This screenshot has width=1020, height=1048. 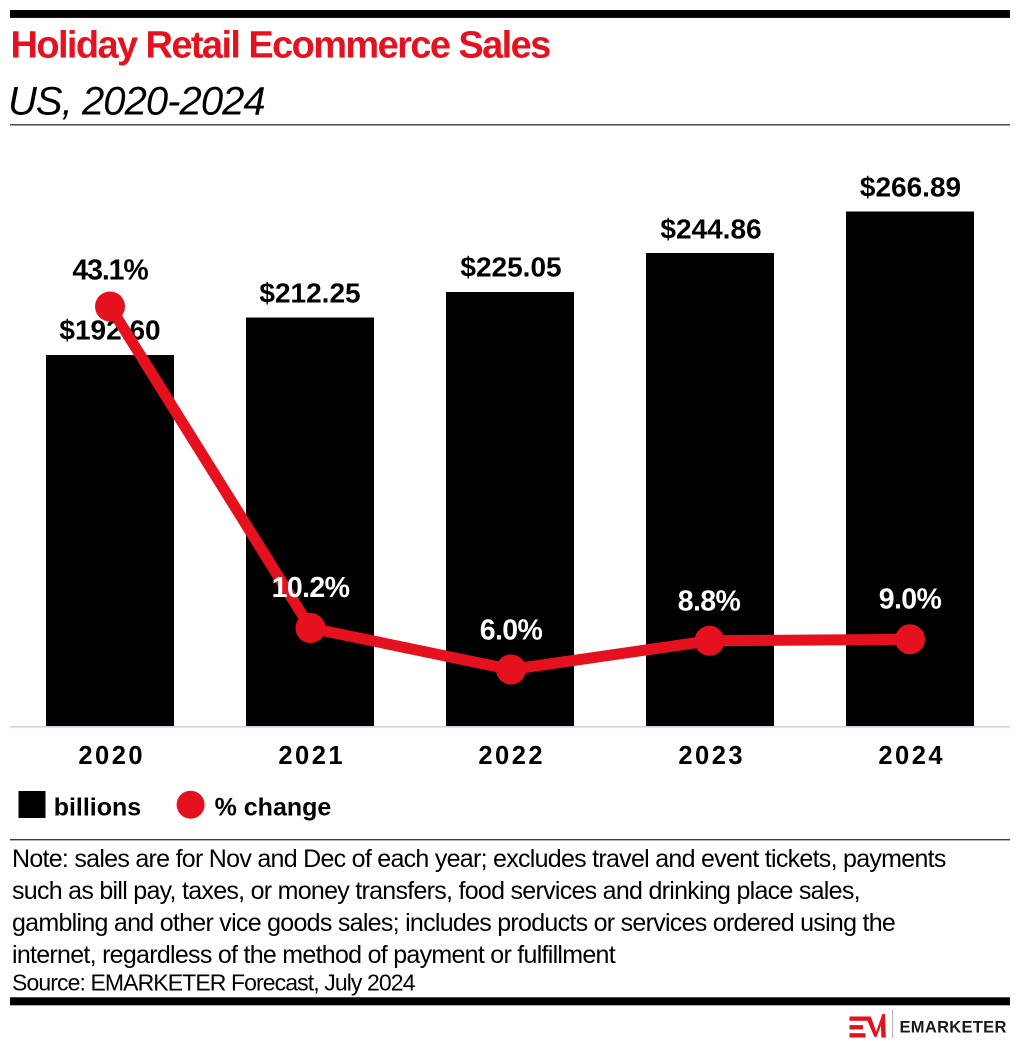 What do you see at coordinates (511, 756) in the screenshot?
I see `svg-text: 2022` at bounding box center [511, 756].